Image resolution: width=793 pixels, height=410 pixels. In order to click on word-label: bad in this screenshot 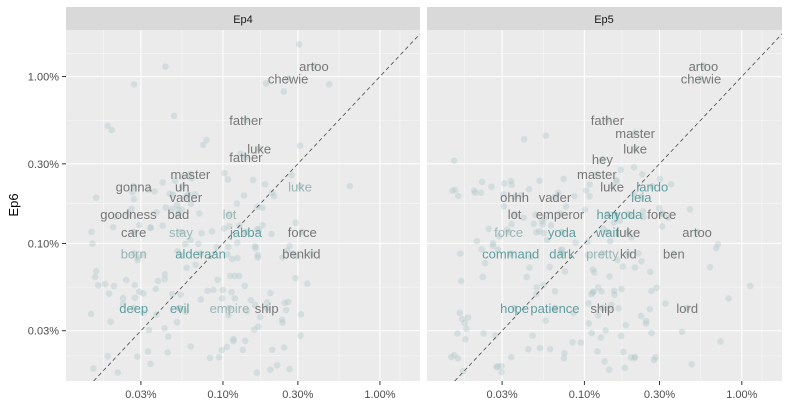, I will do `click(179, 214)`.